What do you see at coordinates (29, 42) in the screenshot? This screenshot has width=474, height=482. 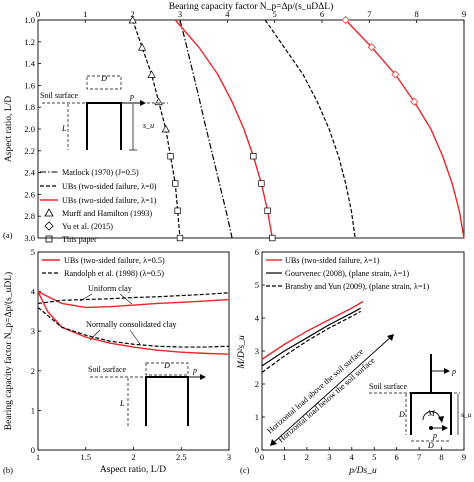 I see `y-tick-label: 1.2` at bounding box center [29, 42].